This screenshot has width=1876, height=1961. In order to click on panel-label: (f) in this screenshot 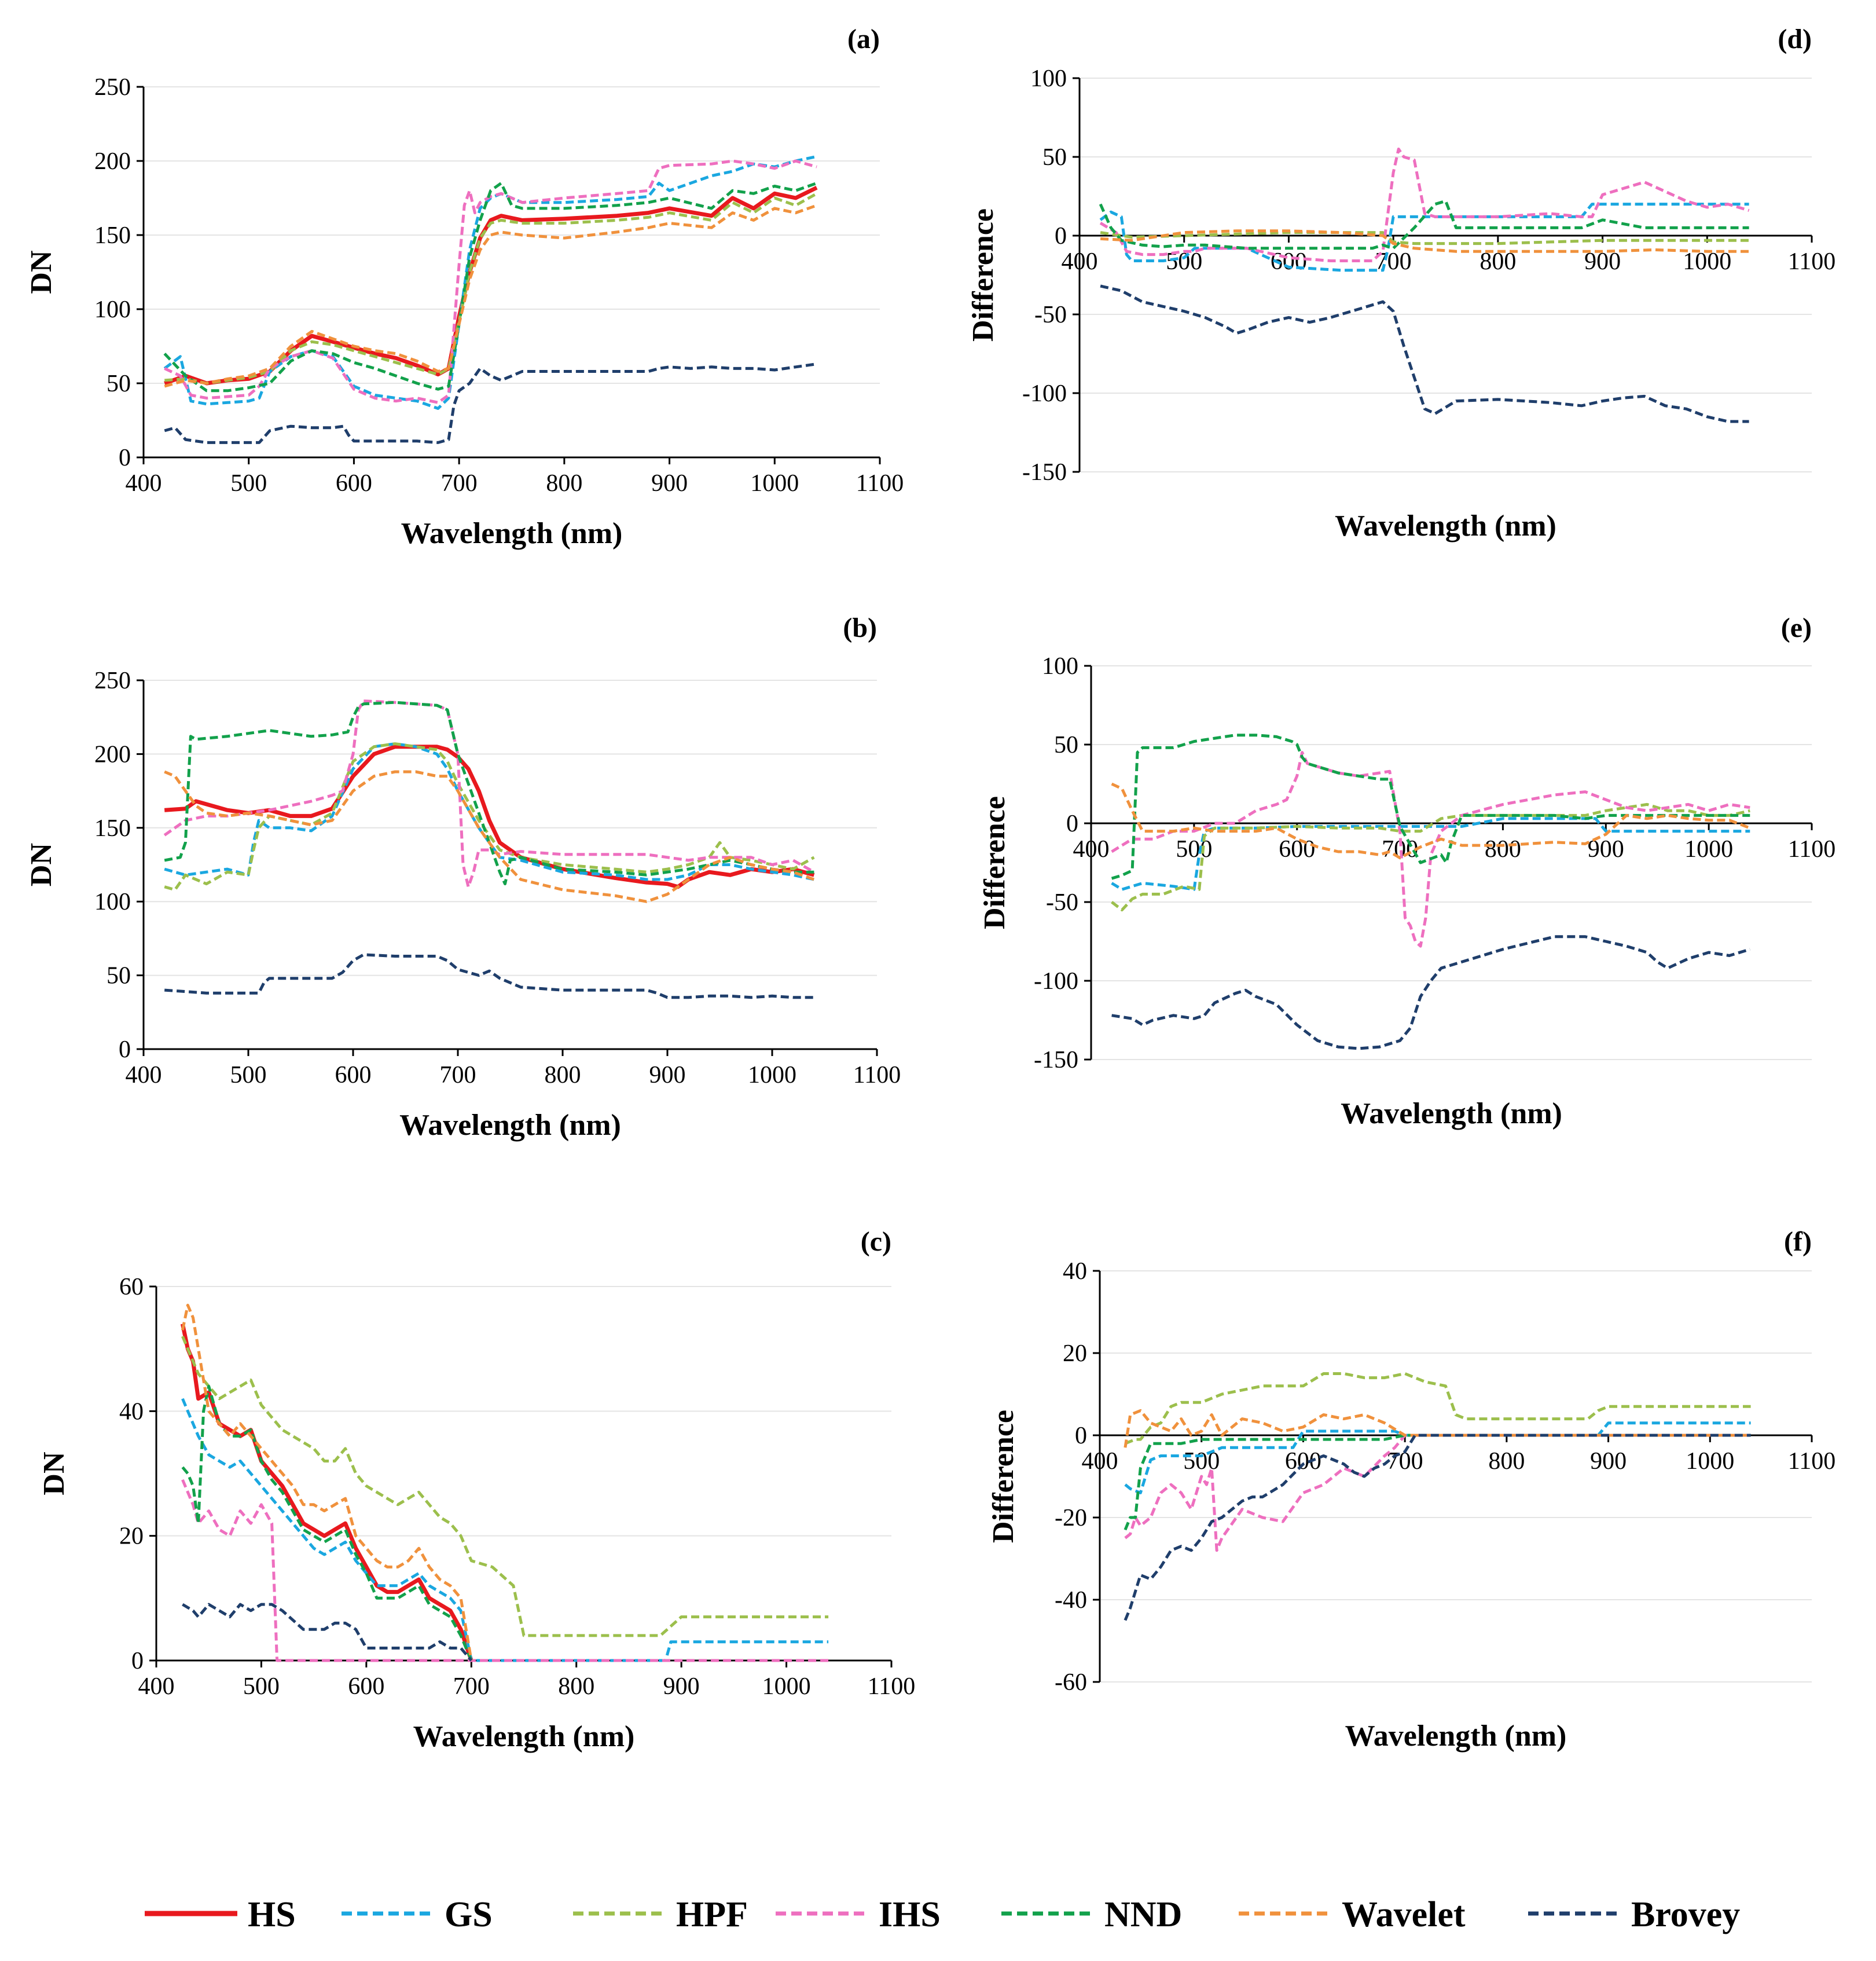, I will do `click(1798, 1241)`.